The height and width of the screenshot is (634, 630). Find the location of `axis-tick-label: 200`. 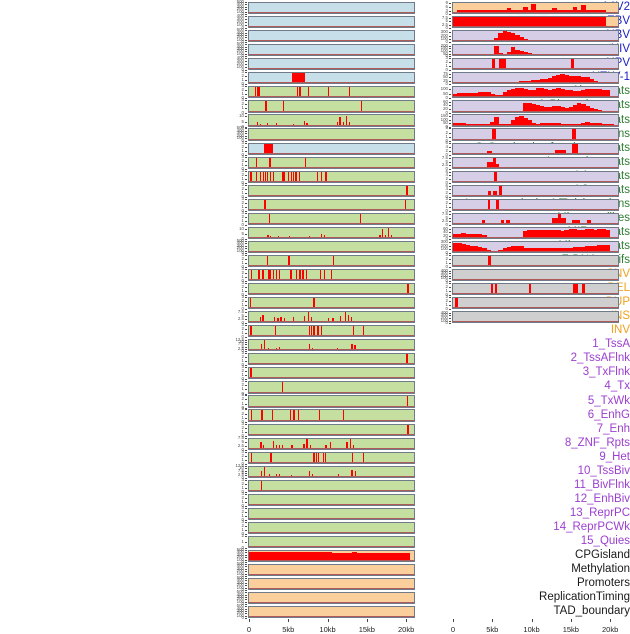

axis-tick-label: 200 is located at coordinates (444, 46).